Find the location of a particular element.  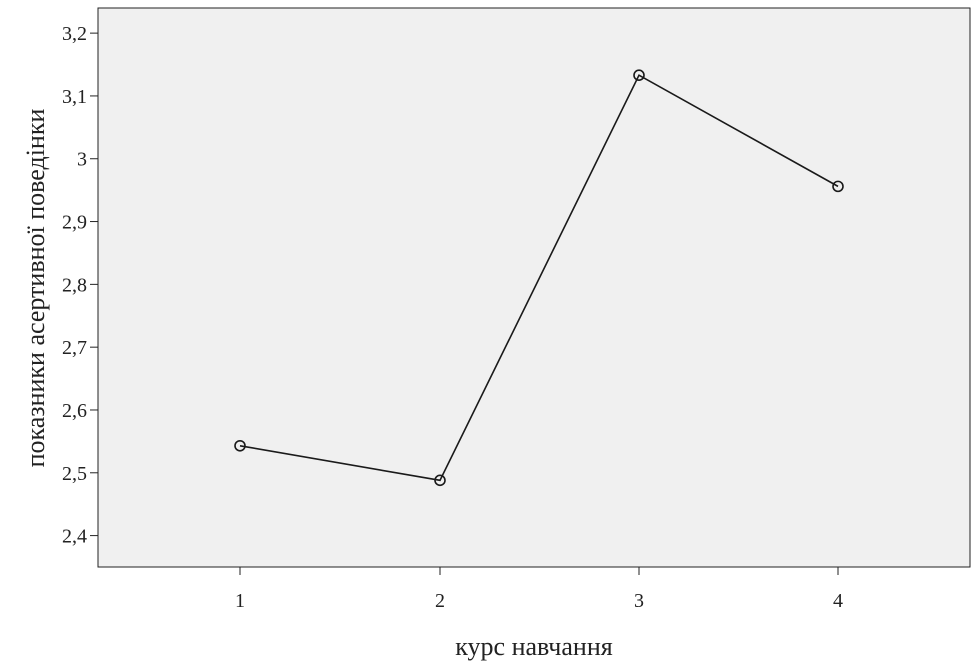

y-tick-label: 2,7 is located at coordinates (74, 348).